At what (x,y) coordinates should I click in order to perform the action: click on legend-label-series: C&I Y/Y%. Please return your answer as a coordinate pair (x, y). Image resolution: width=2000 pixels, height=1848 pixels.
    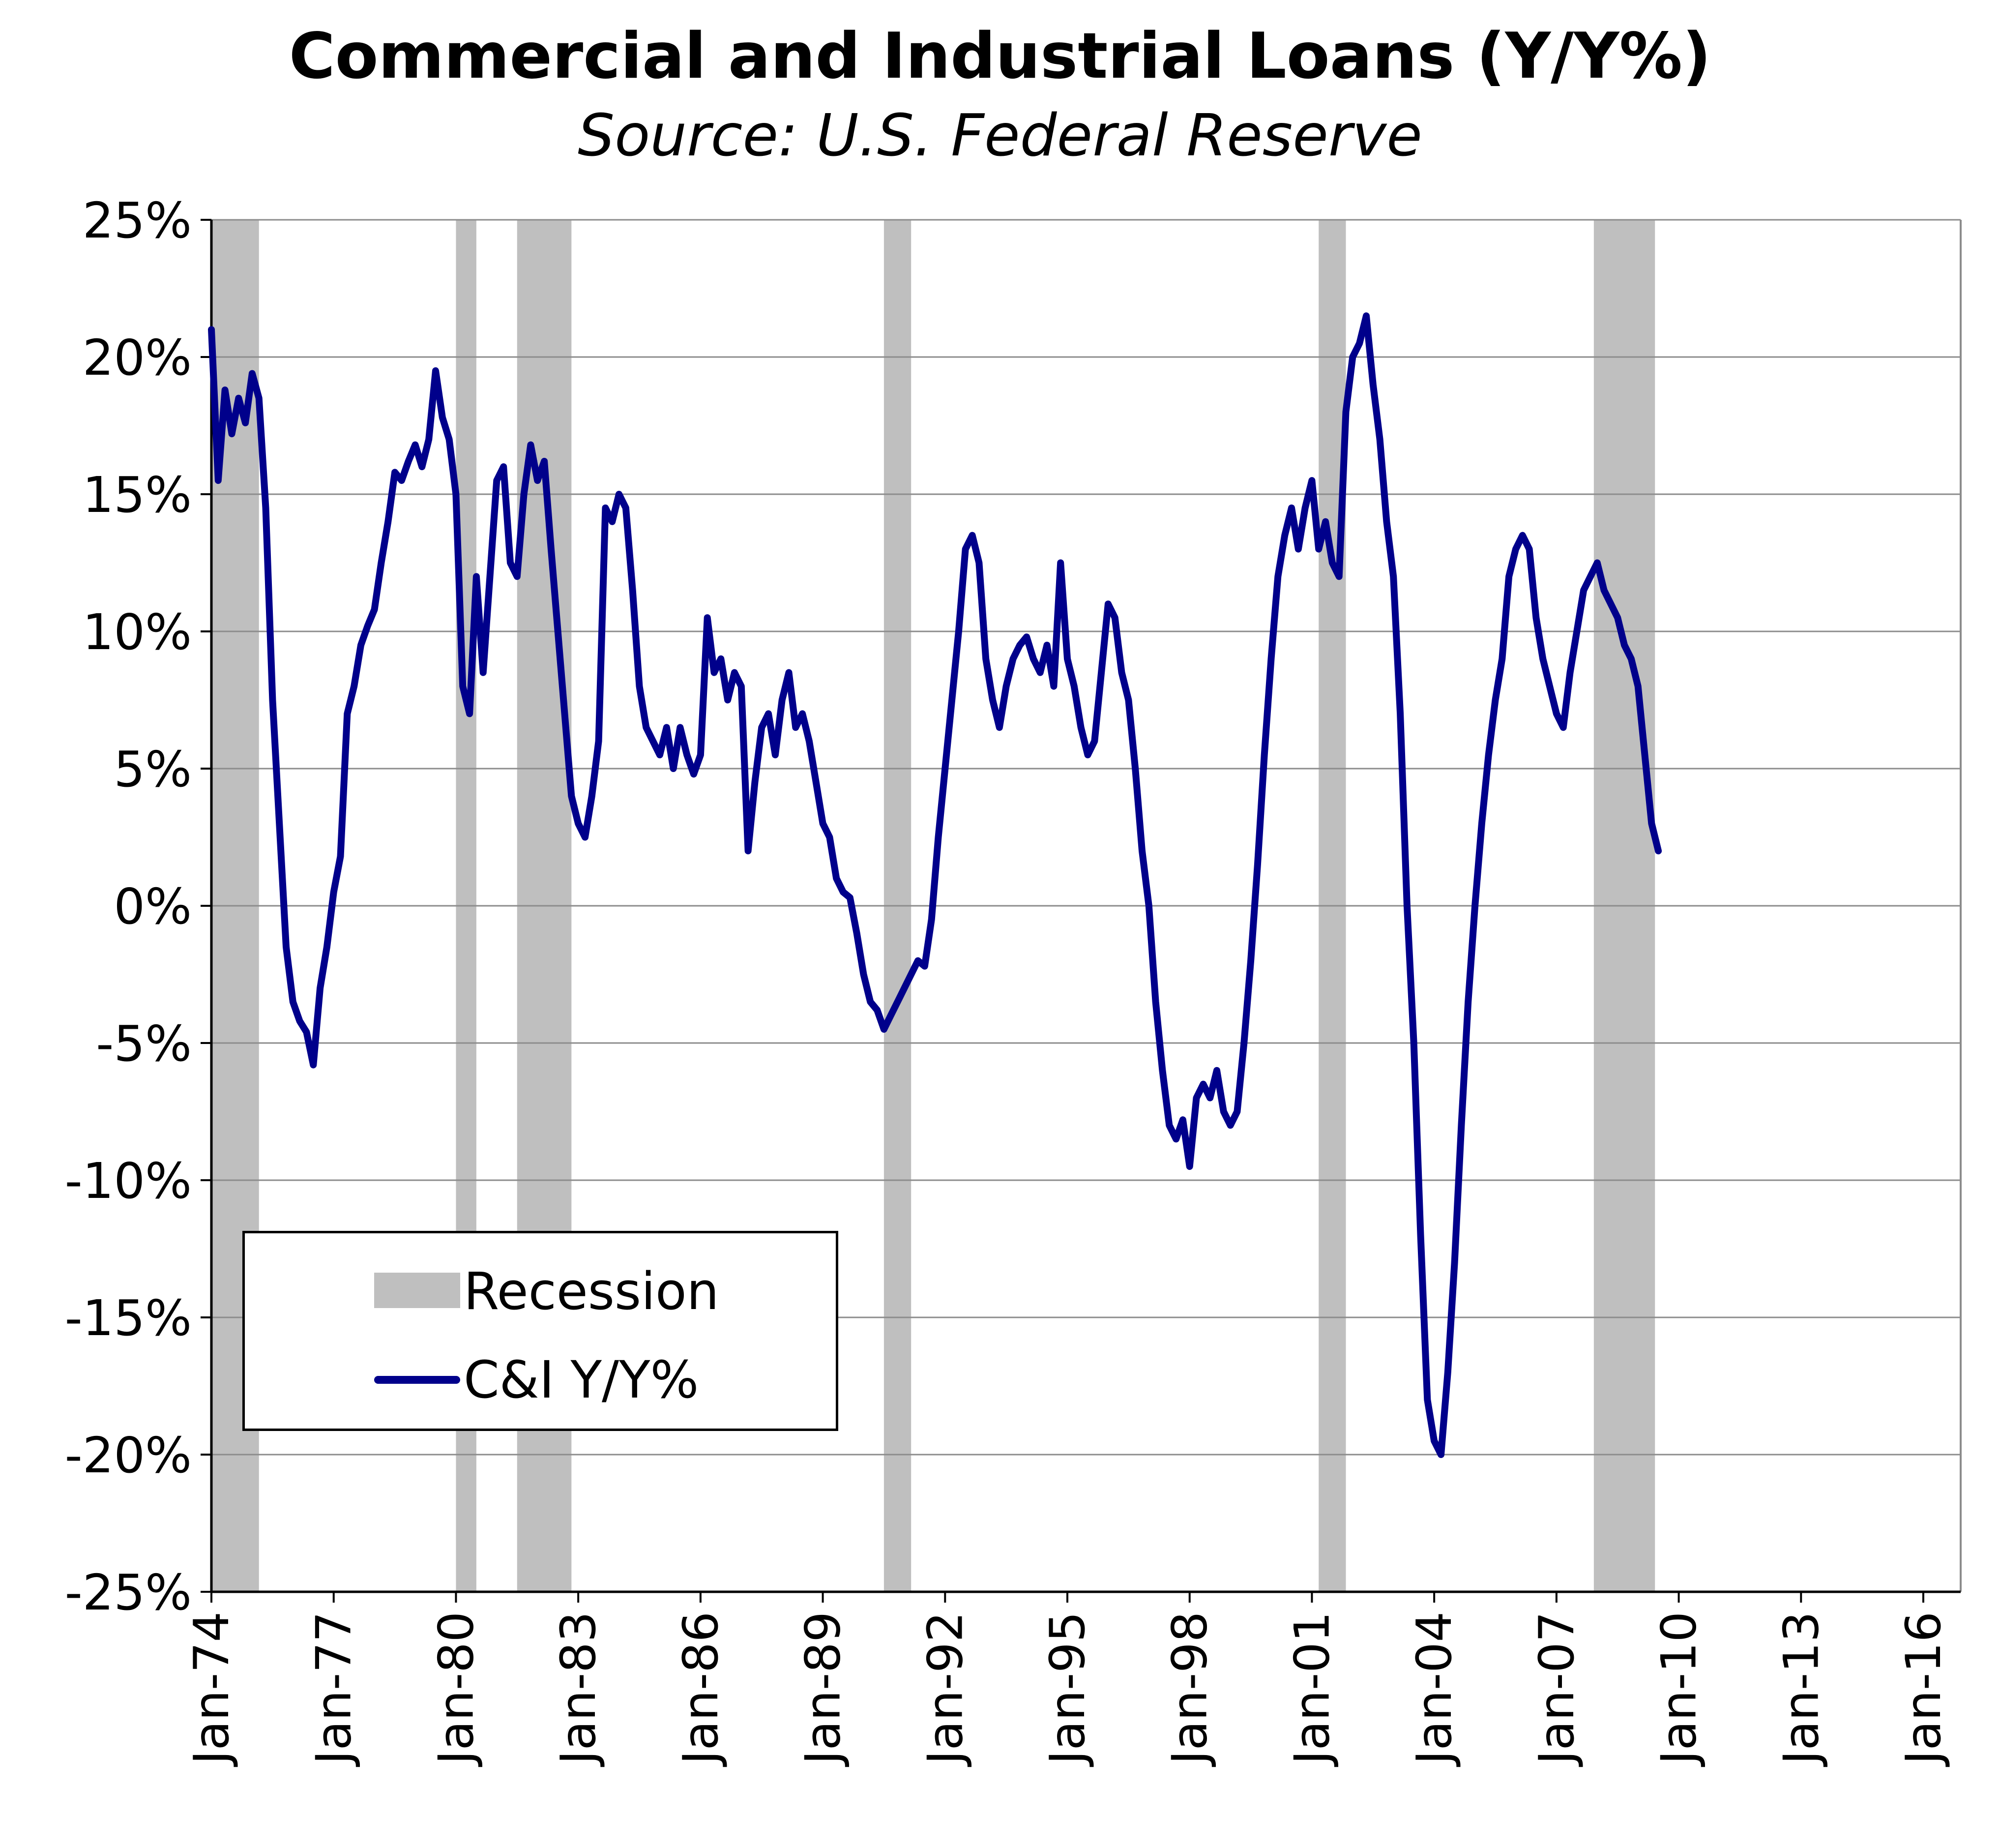
    Looking at the image, I should click on (581, 1380).